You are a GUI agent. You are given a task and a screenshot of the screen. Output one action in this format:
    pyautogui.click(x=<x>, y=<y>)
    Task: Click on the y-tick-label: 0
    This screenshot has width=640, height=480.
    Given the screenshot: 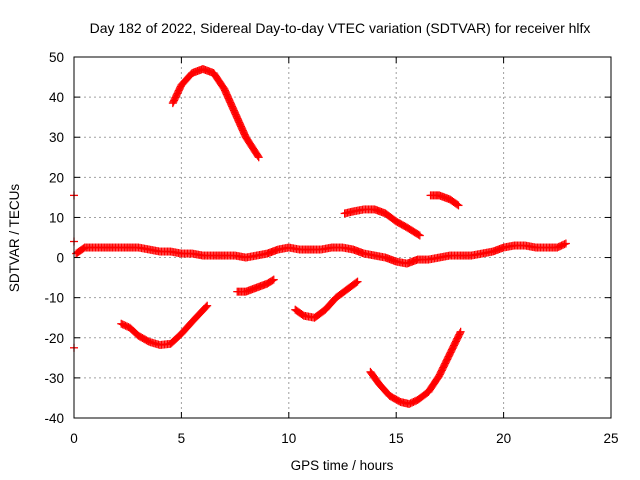 What is the action you would take?
    pyautogui.click(x=60, y=258)
    